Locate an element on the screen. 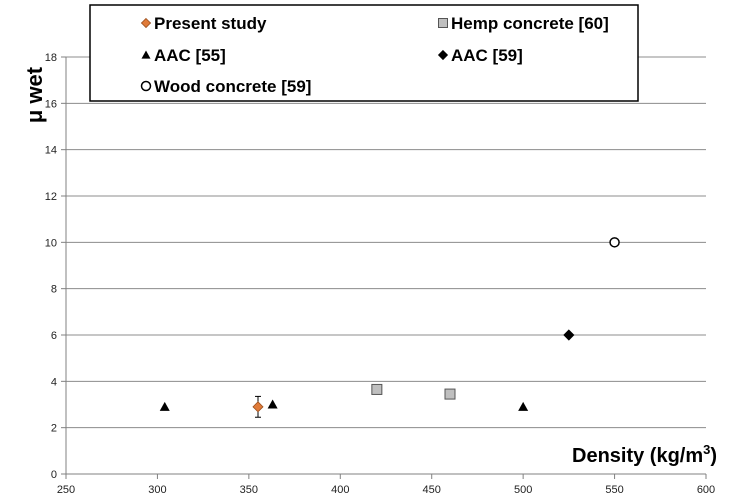 This screenshot has width=733, height=499. legend-label: Present study is located at coordinates (210, 23).